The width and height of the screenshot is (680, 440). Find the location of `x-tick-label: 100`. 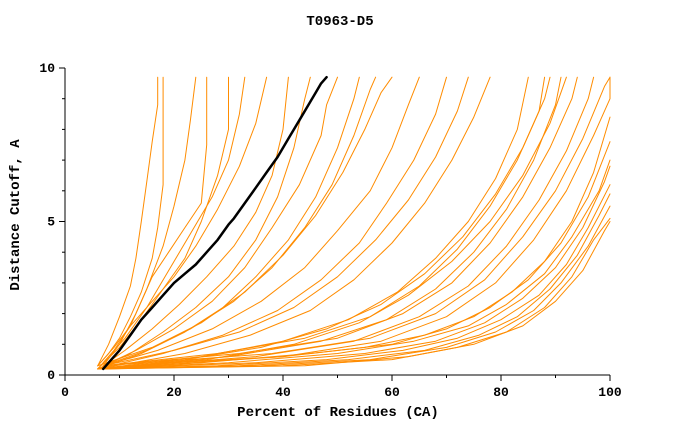

x-tick-label: 100 is located at coordinates (610, 392).